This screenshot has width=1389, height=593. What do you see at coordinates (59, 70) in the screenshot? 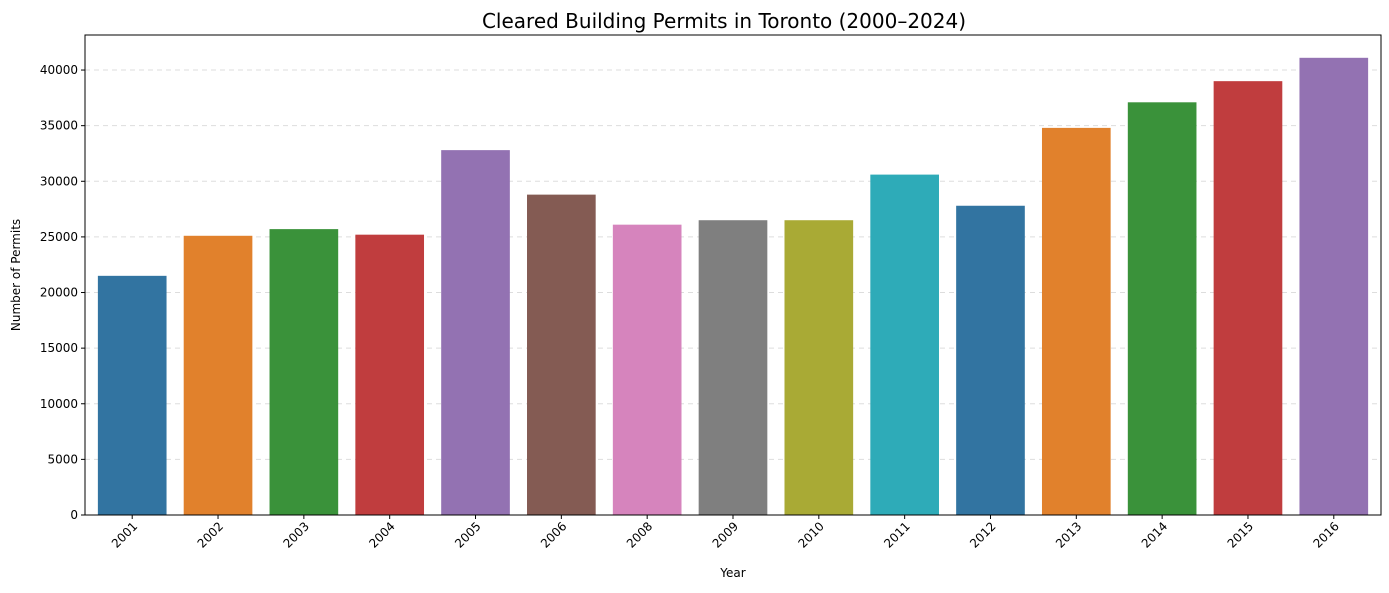
I see `y-tick-label: 40000` at bounding box center [59, 70].